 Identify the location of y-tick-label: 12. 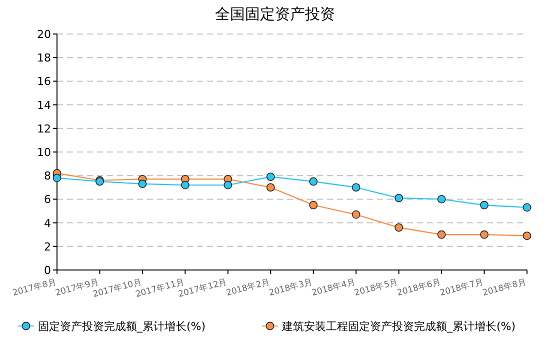
(44, 129).